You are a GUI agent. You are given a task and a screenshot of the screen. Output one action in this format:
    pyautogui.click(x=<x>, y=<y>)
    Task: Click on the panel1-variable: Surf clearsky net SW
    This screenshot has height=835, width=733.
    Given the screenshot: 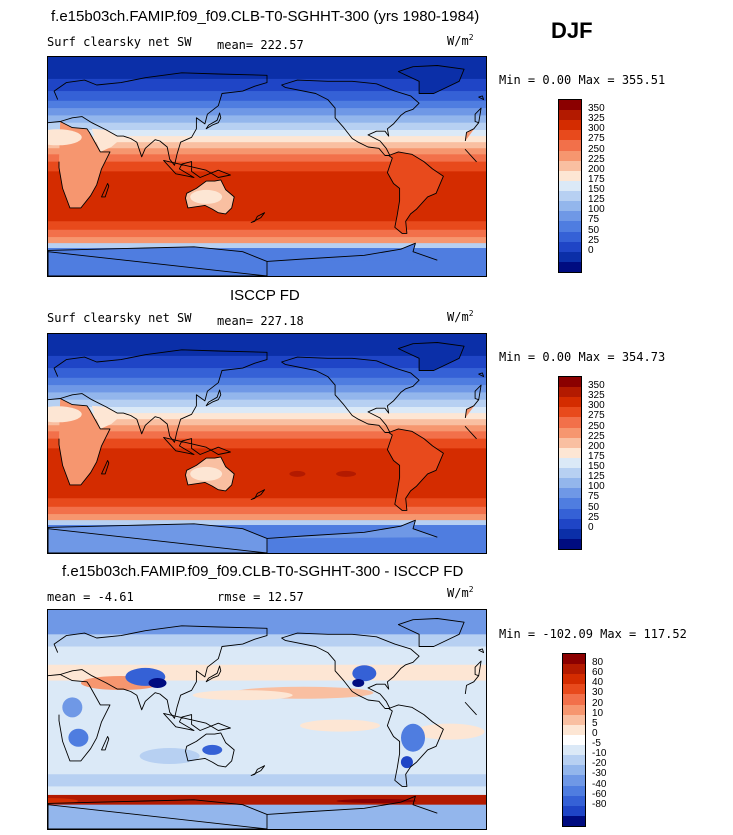 What is the action you would take?
    pyautogui.click(x=119, y=42)
    